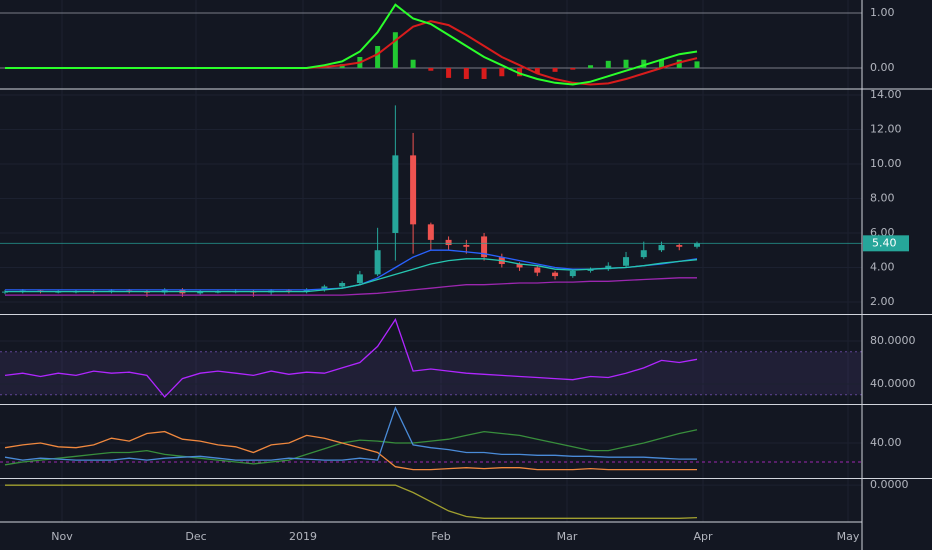 Image resolution: width=932 pixels, height=550 pixels. What do you see at coordinates (882, 301) in the screenshot?
I see `y-tick-label: 2.00` at bounding box center [882, 301].